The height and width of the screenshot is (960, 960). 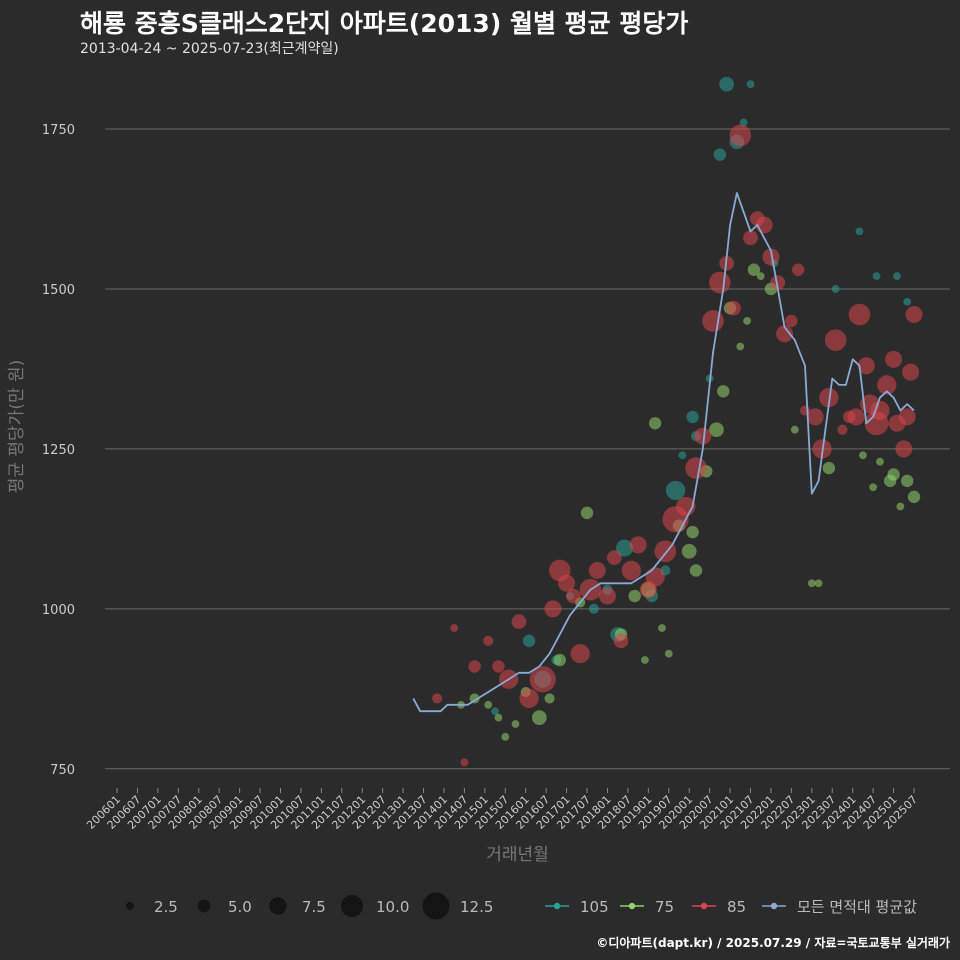 I want to click on y-axis-title: 평균 평당가(만 원), so click(x=17, y=427).